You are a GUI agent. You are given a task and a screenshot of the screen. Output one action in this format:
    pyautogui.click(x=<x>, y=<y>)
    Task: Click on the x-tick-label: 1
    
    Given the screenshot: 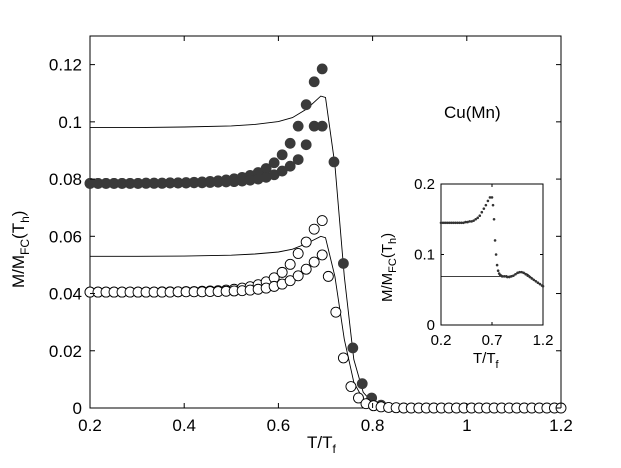 What is the action you would take?
    pyautogui.click(x=466, y=425)
    